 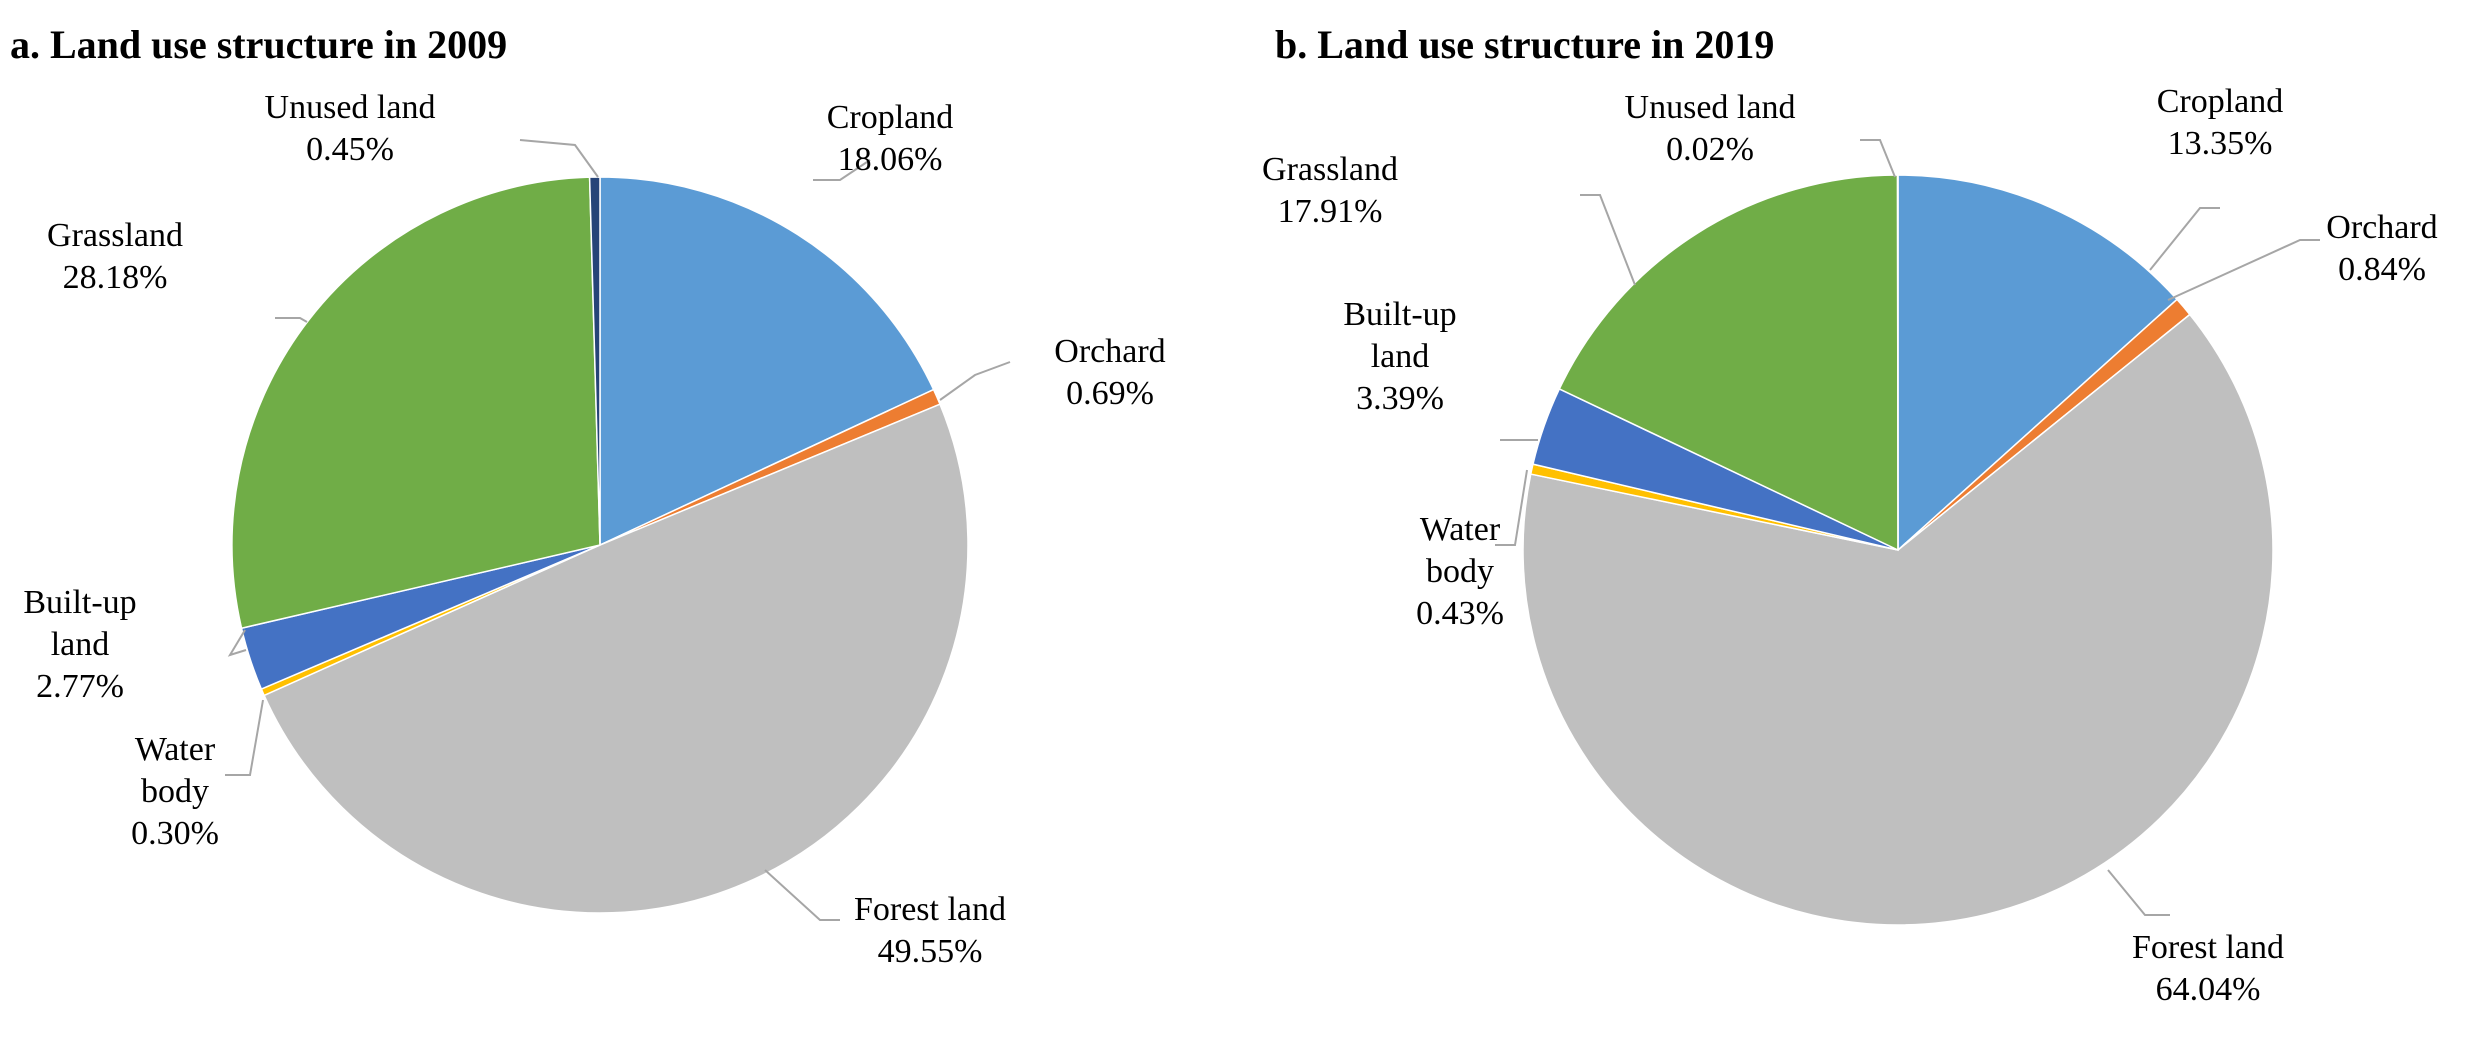 What do you see at coordinates (2208, 968) in the screenshot?
I see `data-label-forest-land-2019: Forest land 64.04%` at bounding box center [2208, 968].